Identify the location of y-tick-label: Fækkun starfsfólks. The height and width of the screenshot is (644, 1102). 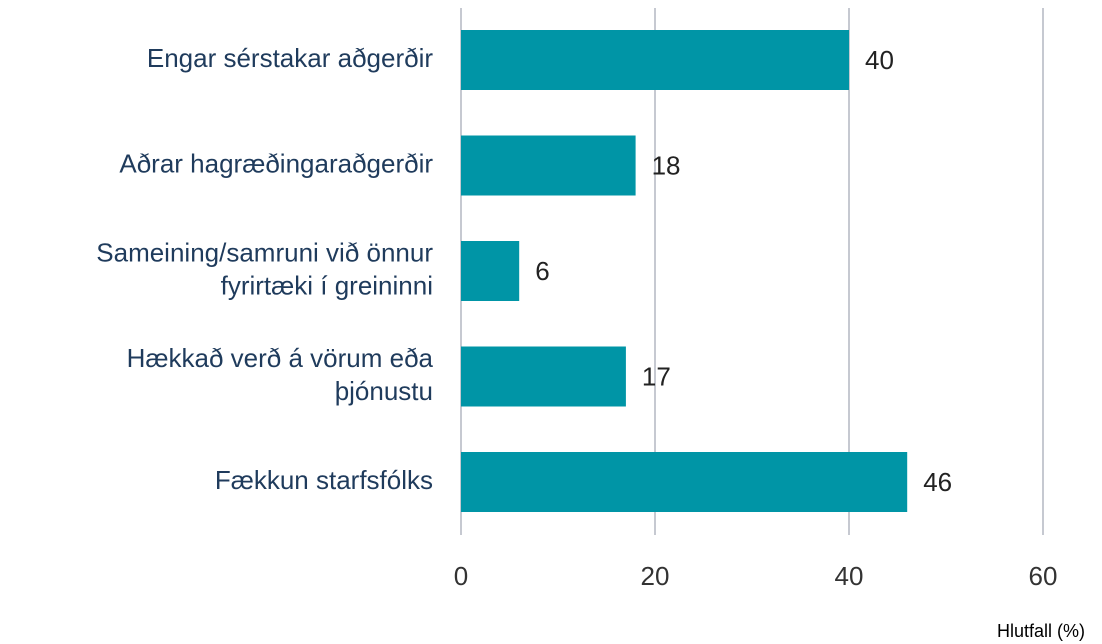
(324, 480).